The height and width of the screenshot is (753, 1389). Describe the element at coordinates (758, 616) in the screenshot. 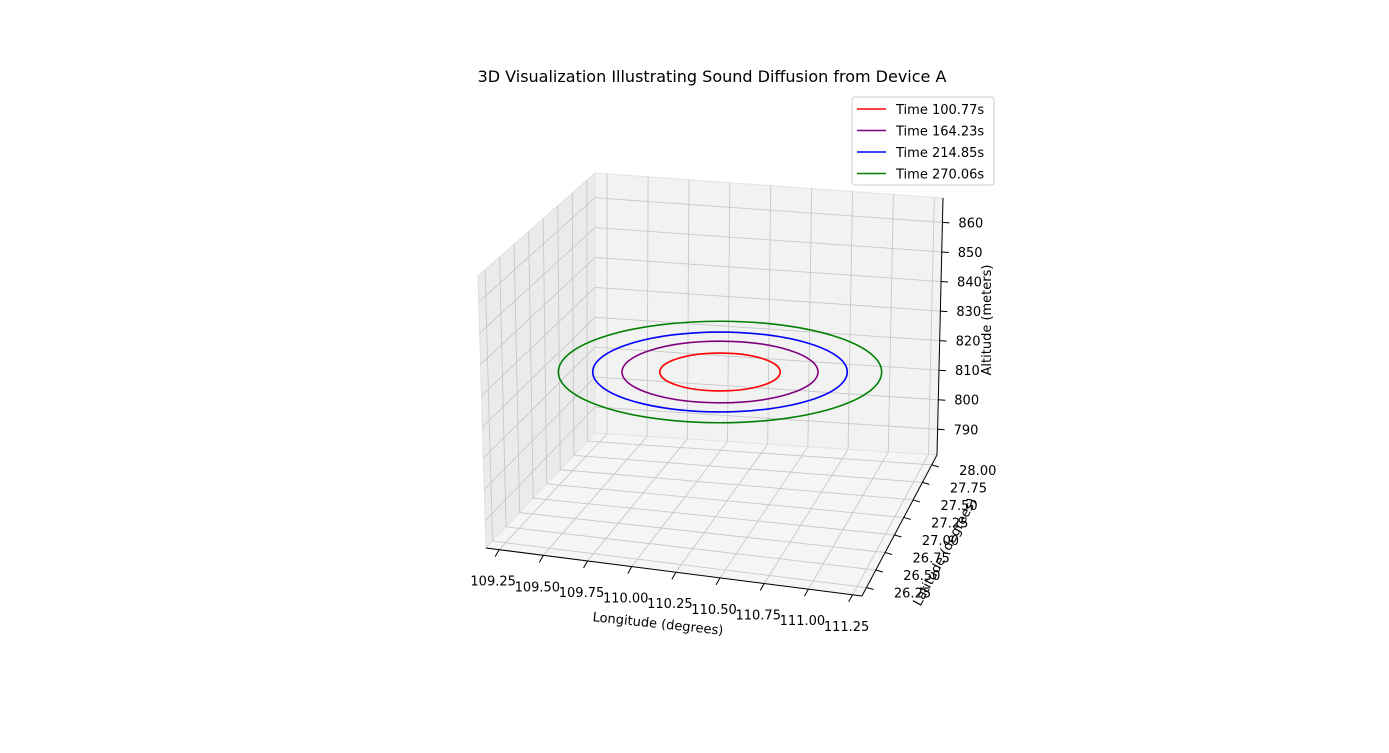

I see `x-tick-label: 110.75` at that location.